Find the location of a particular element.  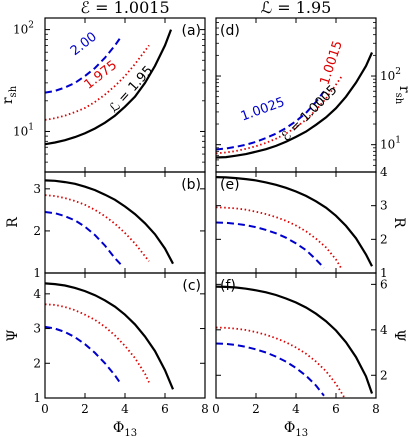

y-axis-label-e: R is located at coordinates (399, 222).